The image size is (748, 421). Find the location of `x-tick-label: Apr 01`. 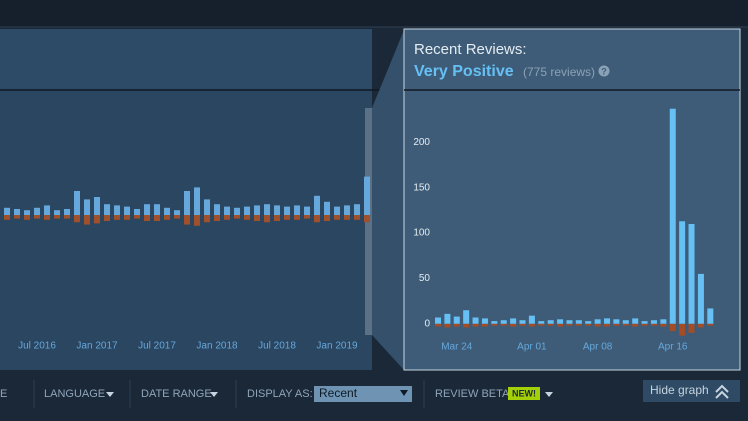

x-tick-label: Apr 01 is located at coordinates (532, 347).